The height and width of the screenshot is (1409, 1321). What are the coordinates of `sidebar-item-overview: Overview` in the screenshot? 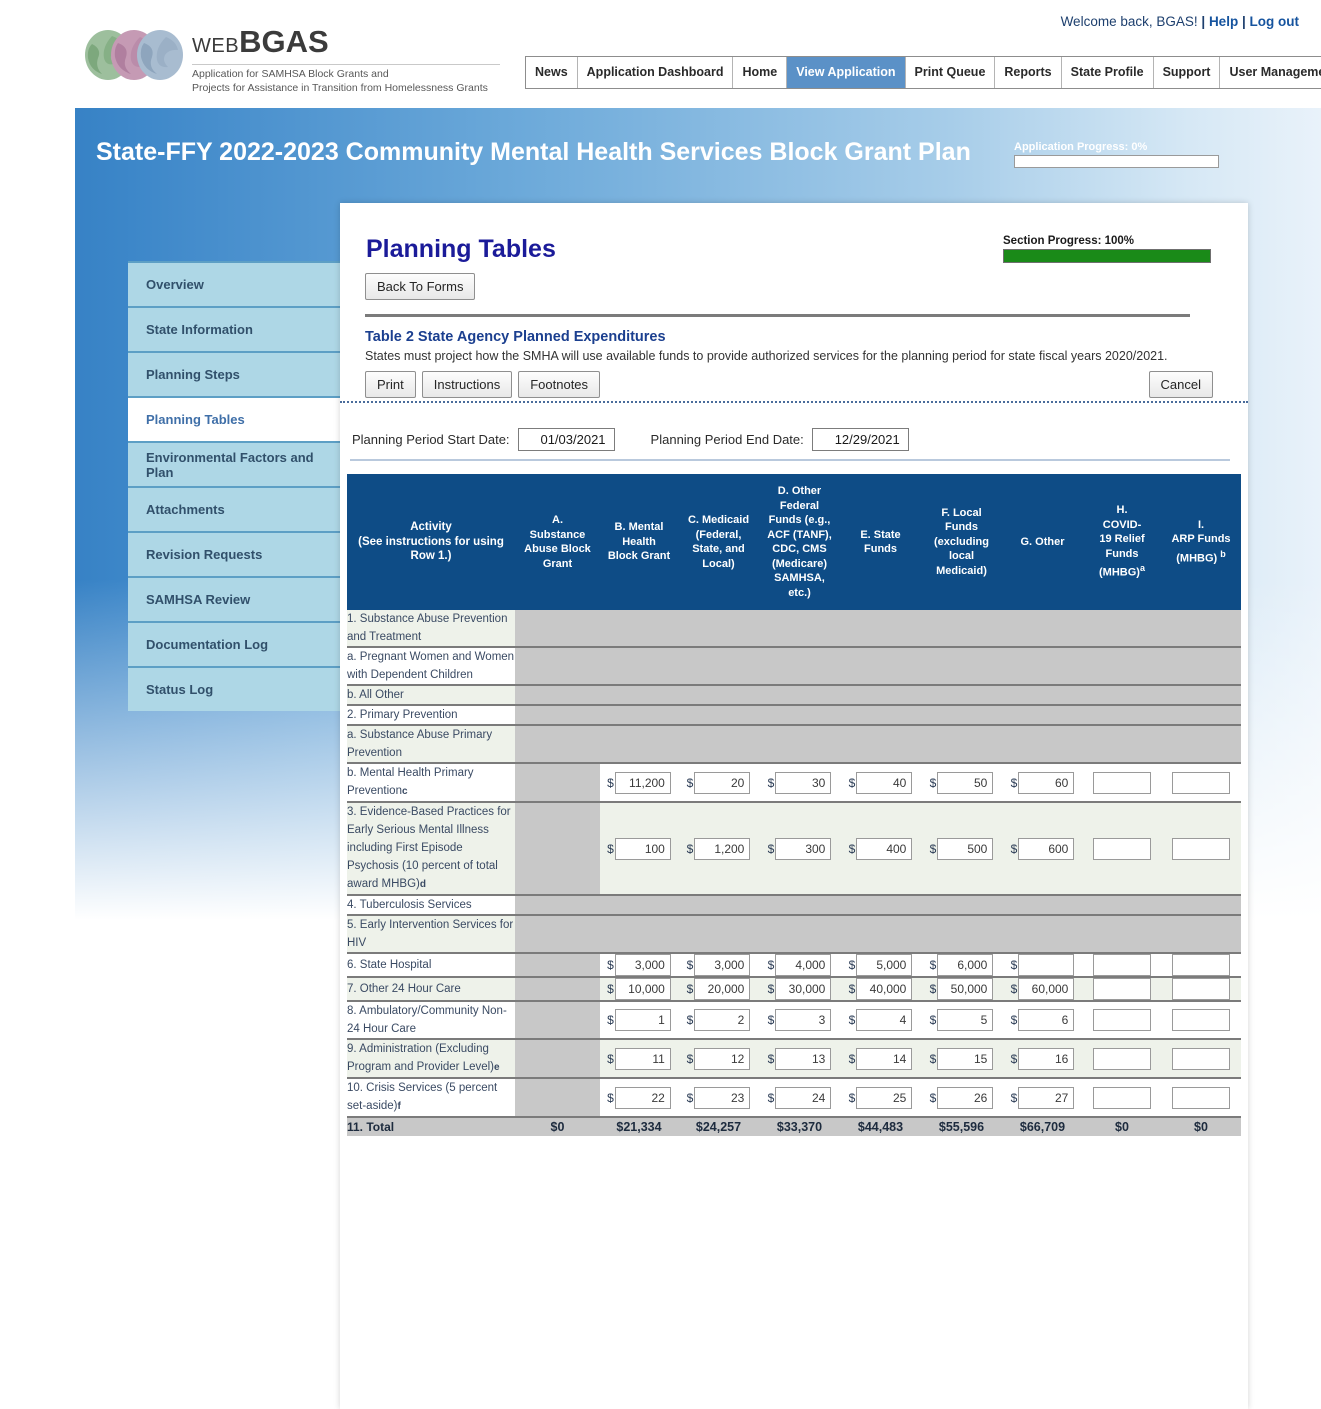 It's located at (235, 283).